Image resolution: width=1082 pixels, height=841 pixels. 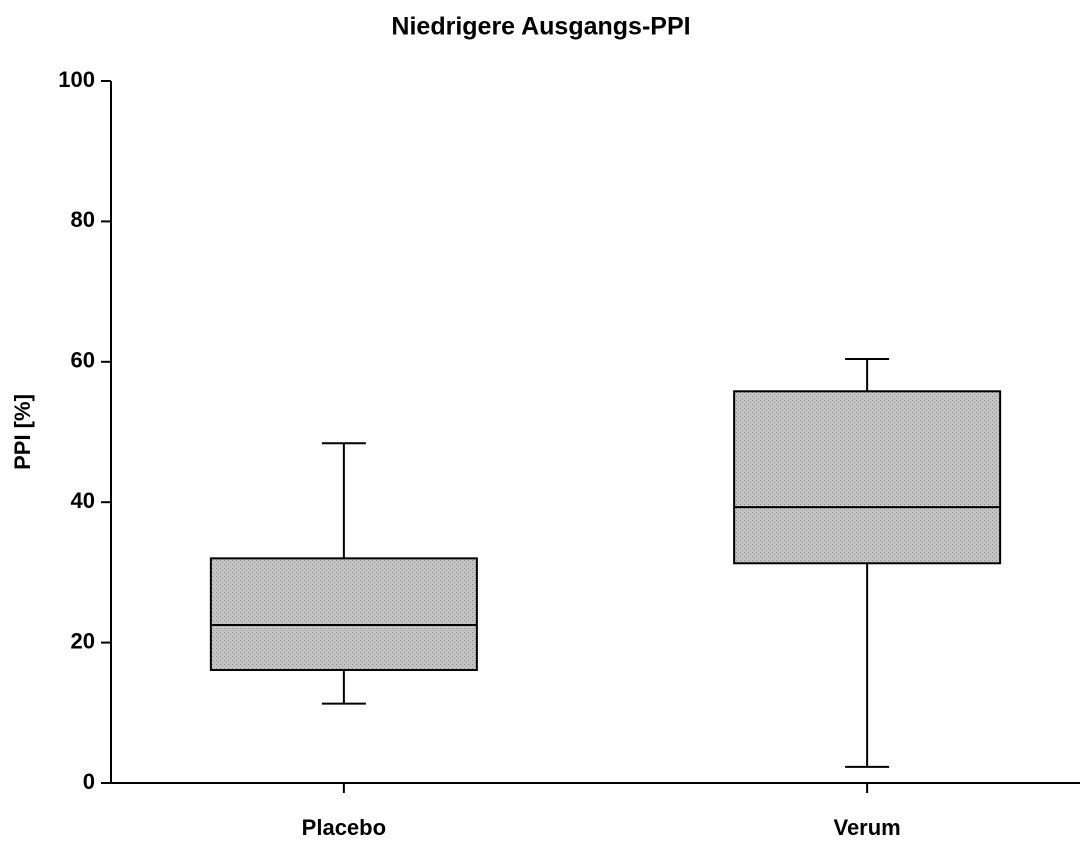 What do you see at coordinates (344, 827) in the screenshot?
I see `x-tick-label: Placebo` at bounding box center [344, 827].